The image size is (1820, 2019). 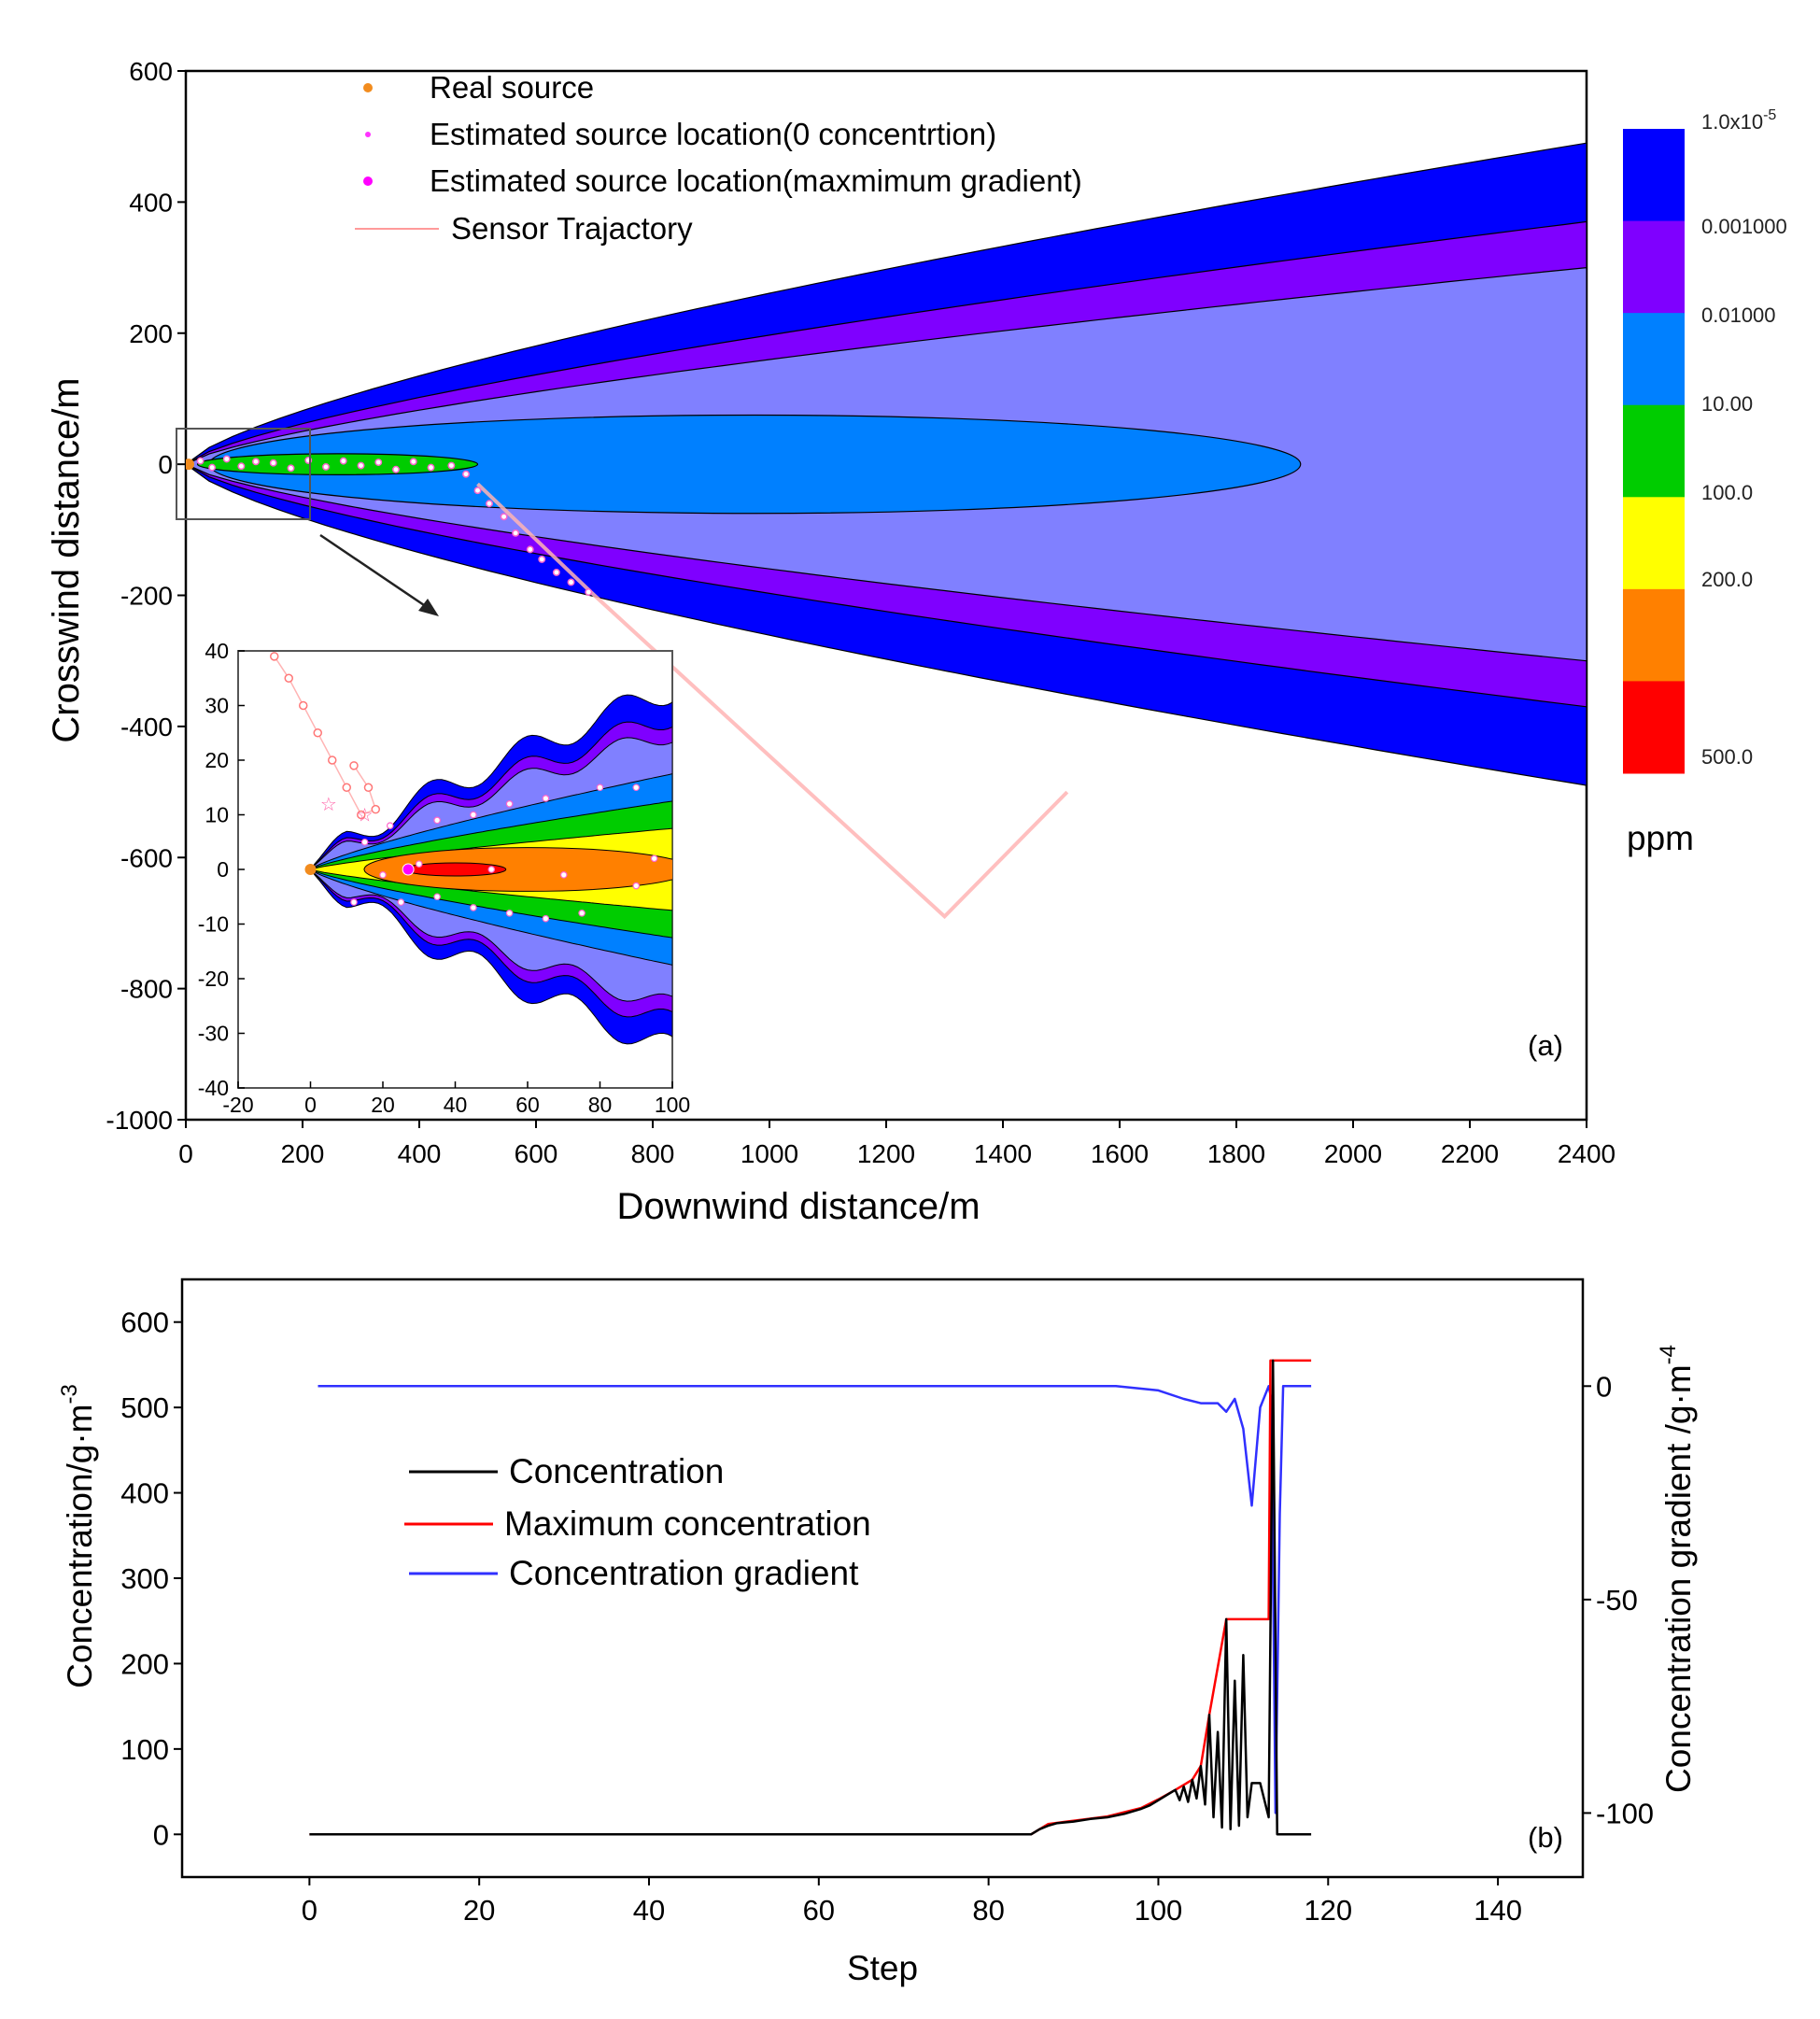 What do you see at coordinates (1003, 1153) in the screenshot?
I see `x-tick-label-a-7: 1400` at bounding box center [1003, 1153].